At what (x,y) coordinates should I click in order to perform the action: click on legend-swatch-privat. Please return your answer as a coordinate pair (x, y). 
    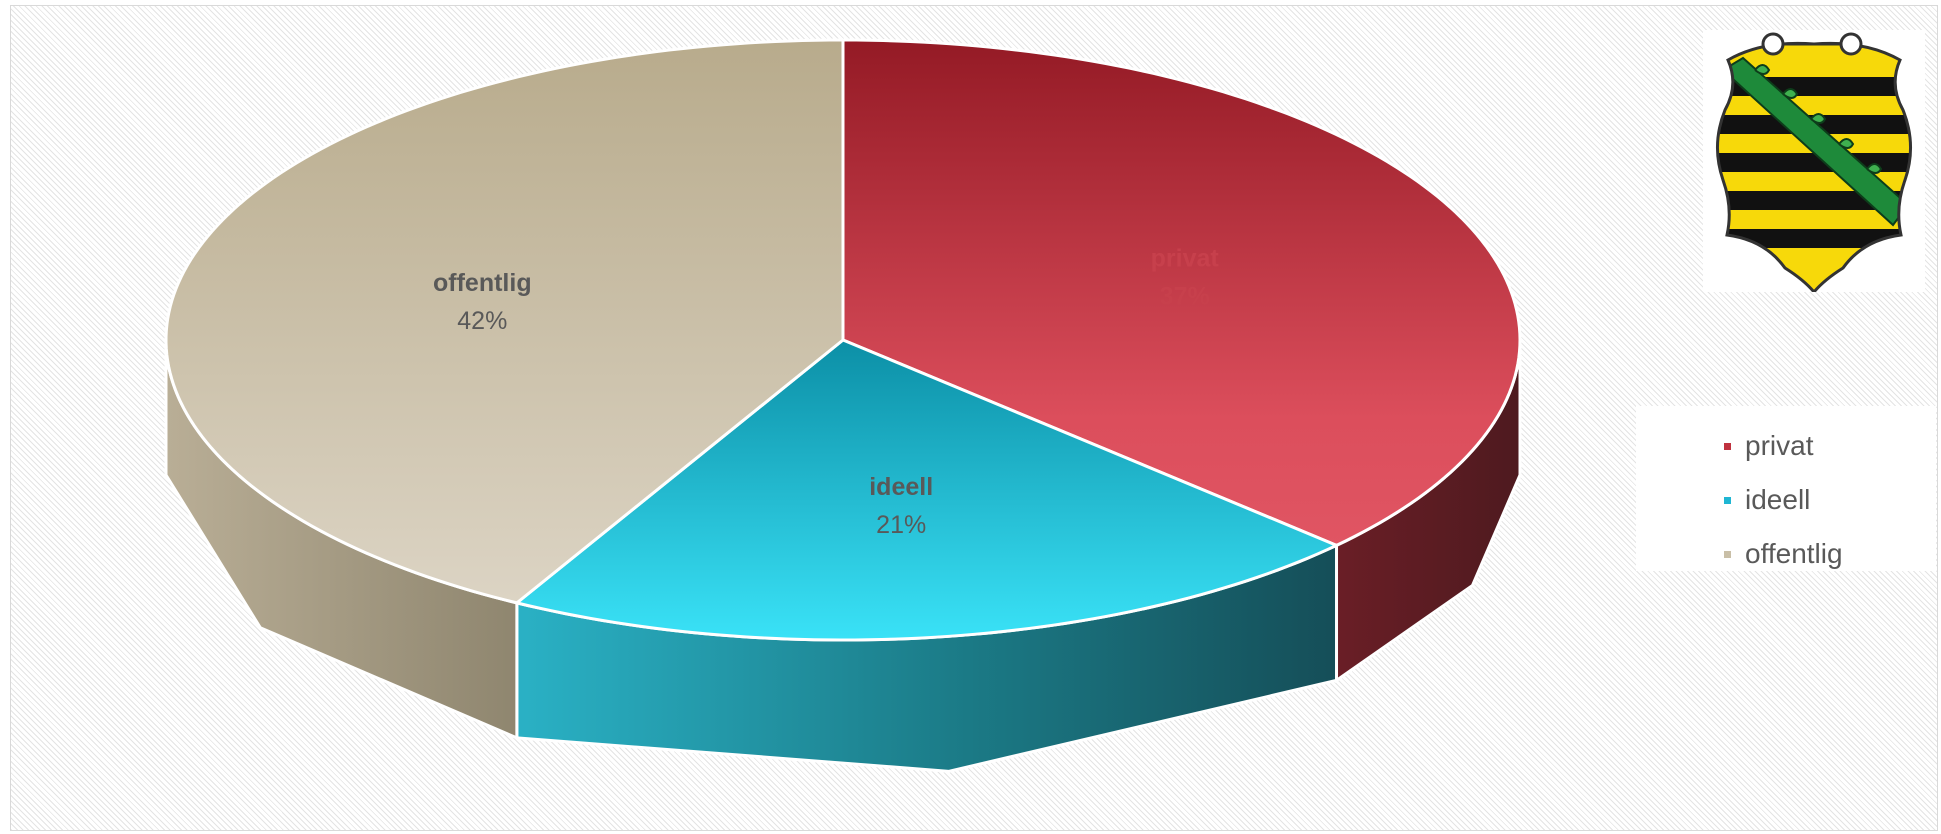
    Looking at the image, I should click on (1727, 446).